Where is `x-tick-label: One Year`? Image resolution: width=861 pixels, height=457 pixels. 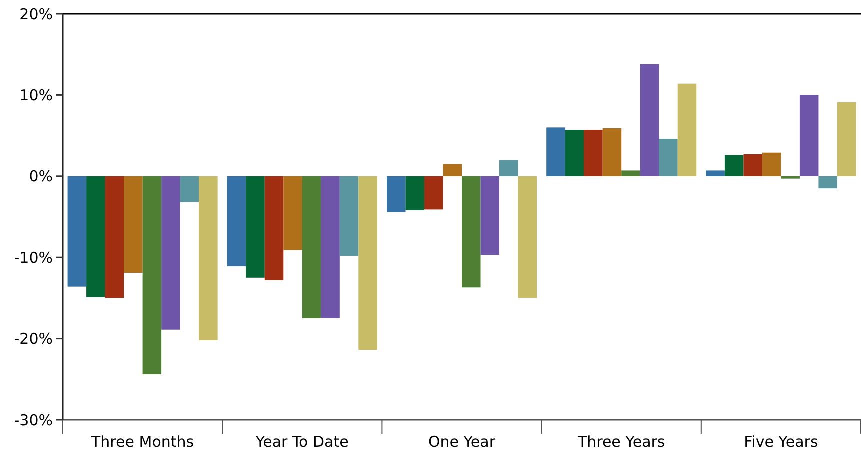
x-tick-label: One Year is located at coordinates (462, 442).